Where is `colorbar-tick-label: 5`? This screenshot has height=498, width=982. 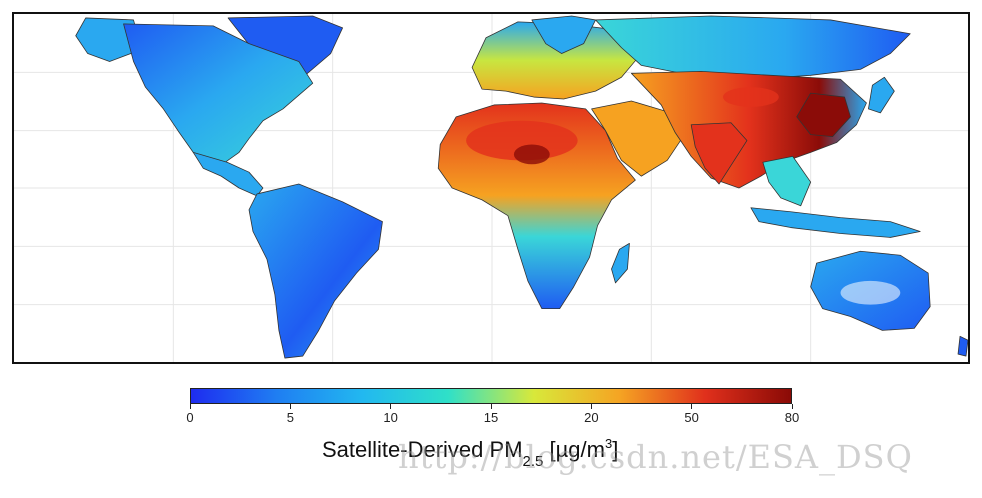 colorbar-tick-label: 5 is located at coordinates (290, 417).